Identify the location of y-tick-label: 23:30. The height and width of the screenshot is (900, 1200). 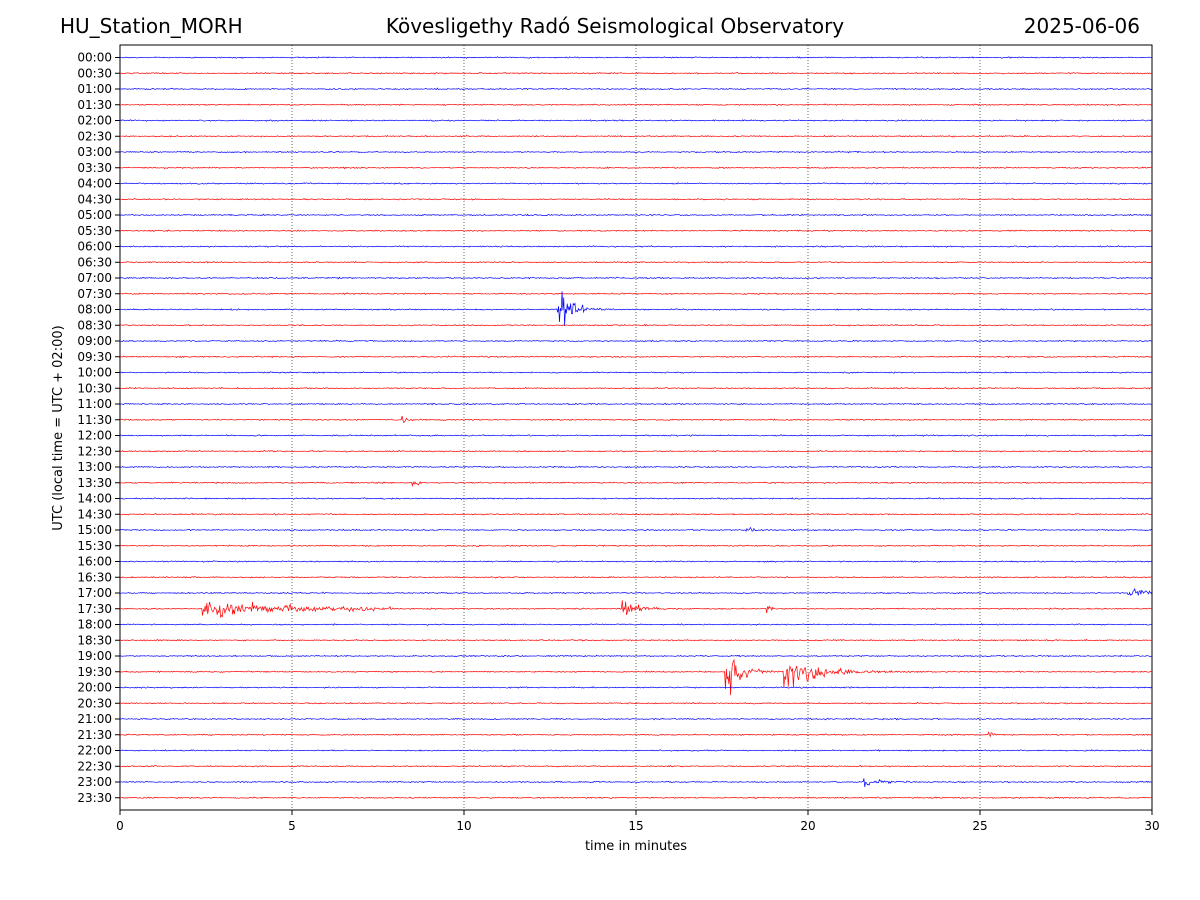
(94, 798).